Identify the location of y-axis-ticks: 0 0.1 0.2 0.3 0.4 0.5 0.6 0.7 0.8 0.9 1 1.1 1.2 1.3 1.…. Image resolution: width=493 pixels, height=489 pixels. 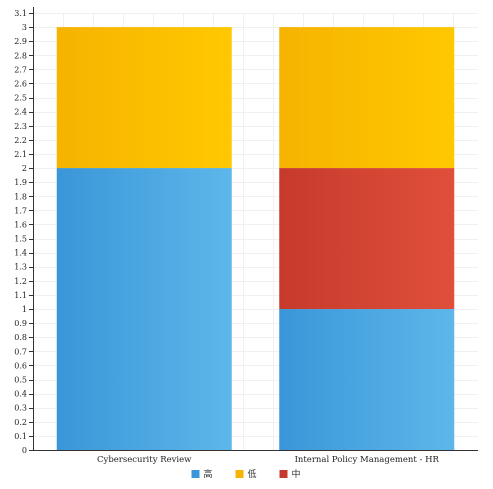
(23, 232).